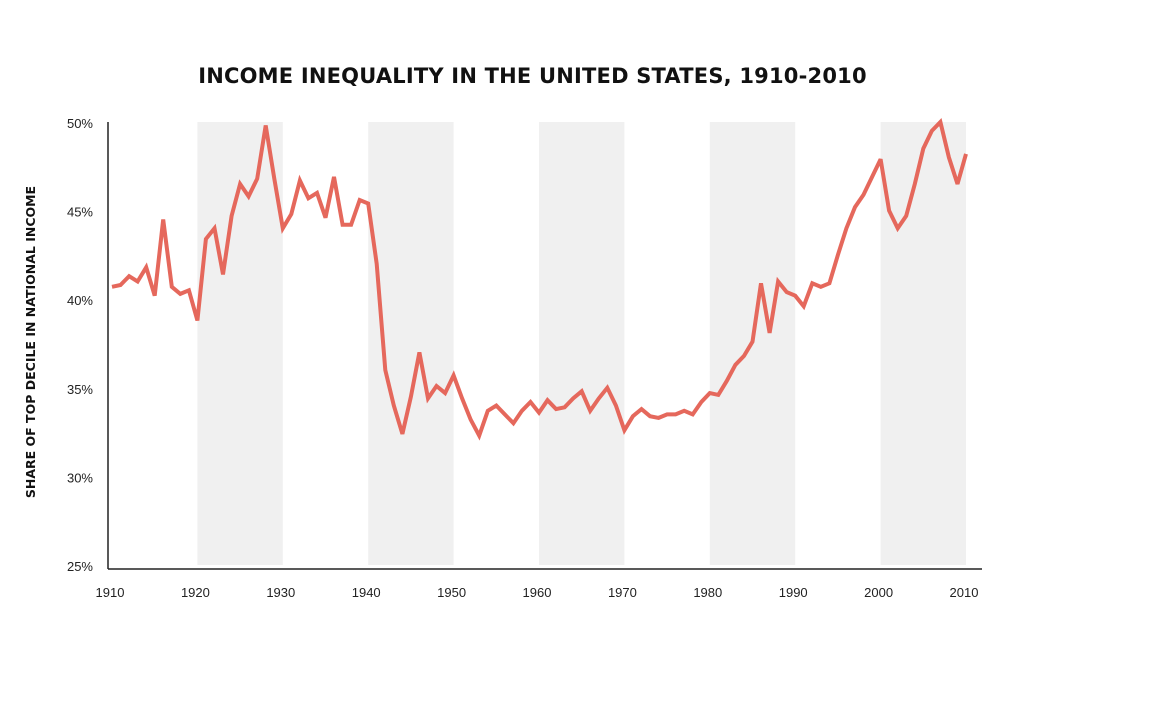 This screenshot has height=719, width=1152. What do you see at coordinates (80, 389) in the screenshot?
I see `y-tick-label: 35%` at bounding box center [80, 389].